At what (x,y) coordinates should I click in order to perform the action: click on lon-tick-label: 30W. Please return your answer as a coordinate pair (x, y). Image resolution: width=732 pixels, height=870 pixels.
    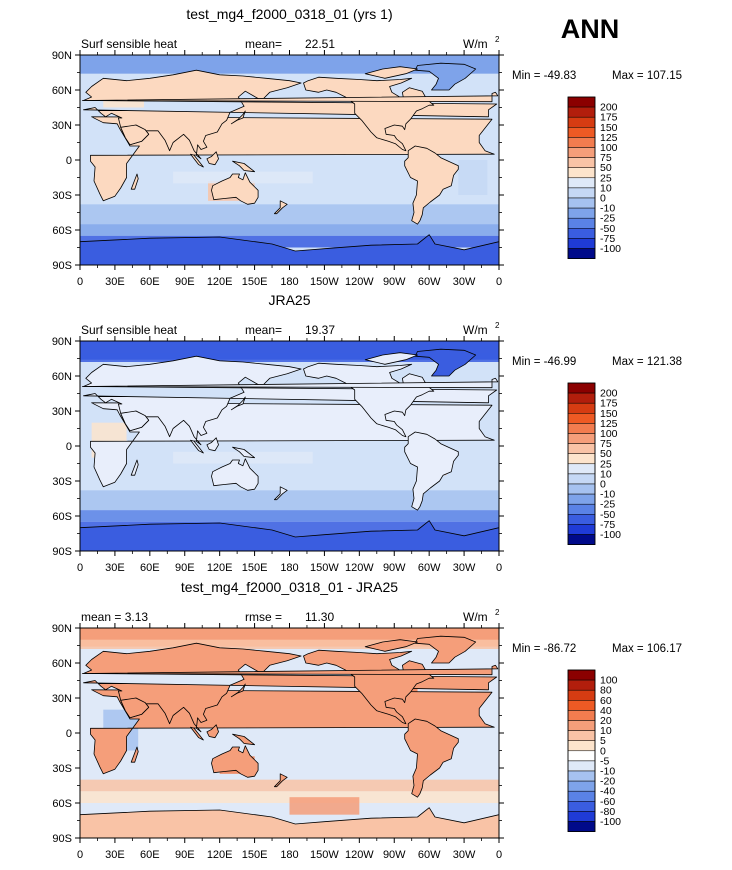
    Looking at the image, I should click on (464, 568).